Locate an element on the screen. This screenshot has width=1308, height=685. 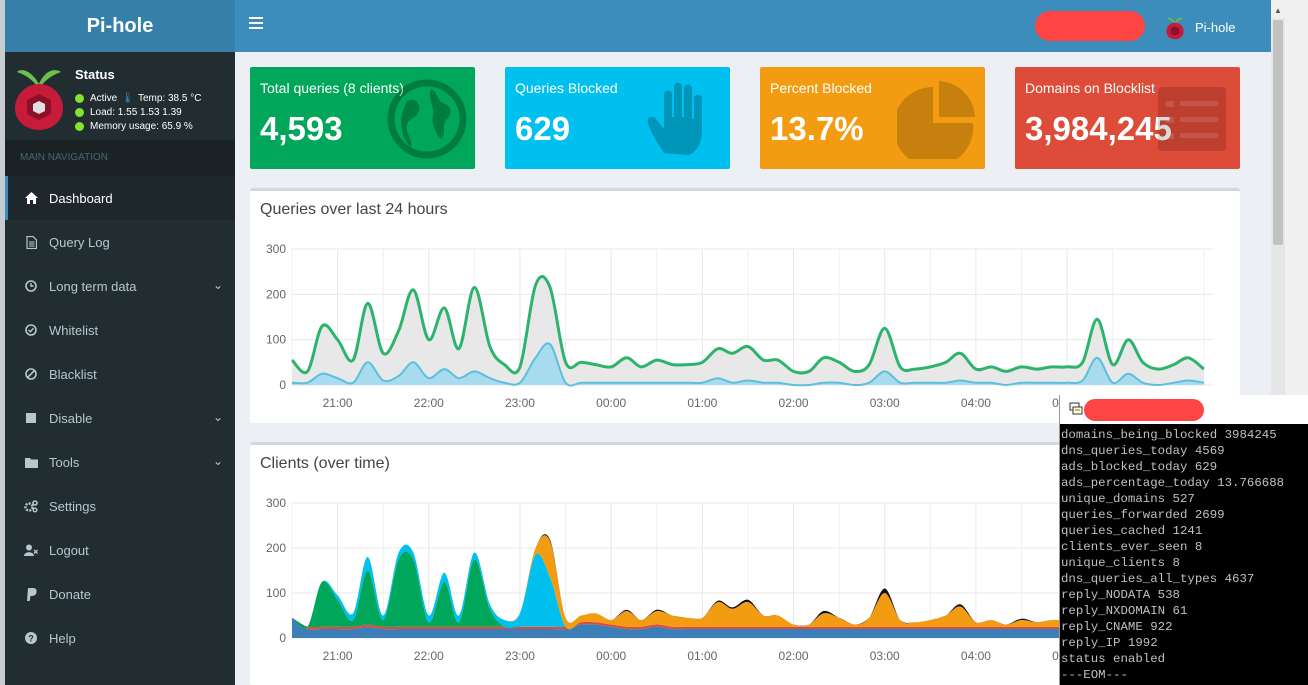
terminal-line: unique_clients 8 is located at coordinates (1120, 563).